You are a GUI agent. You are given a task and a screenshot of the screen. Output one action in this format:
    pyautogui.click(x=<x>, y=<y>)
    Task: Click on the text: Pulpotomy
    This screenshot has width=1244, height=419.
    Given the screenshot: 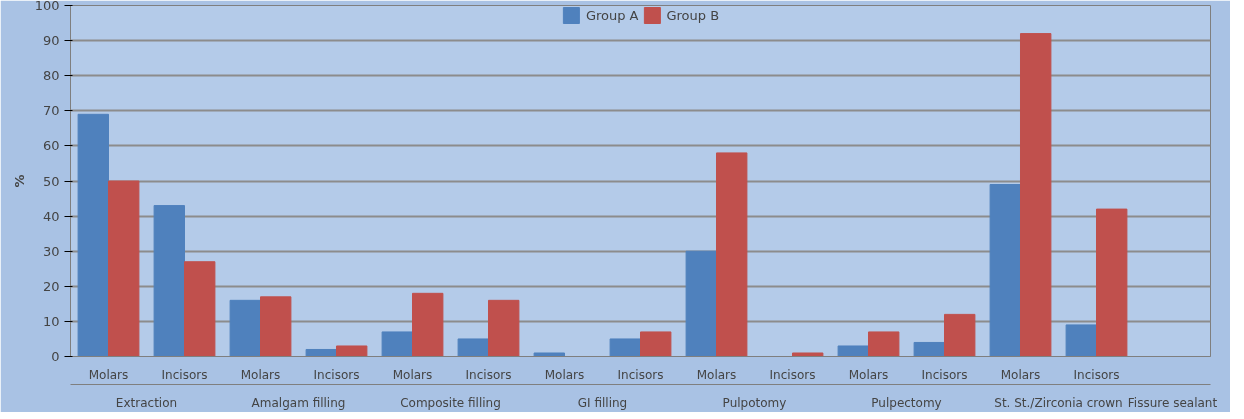 What is the action you would take?
    pyautogui.click(x=754, y=402)
    